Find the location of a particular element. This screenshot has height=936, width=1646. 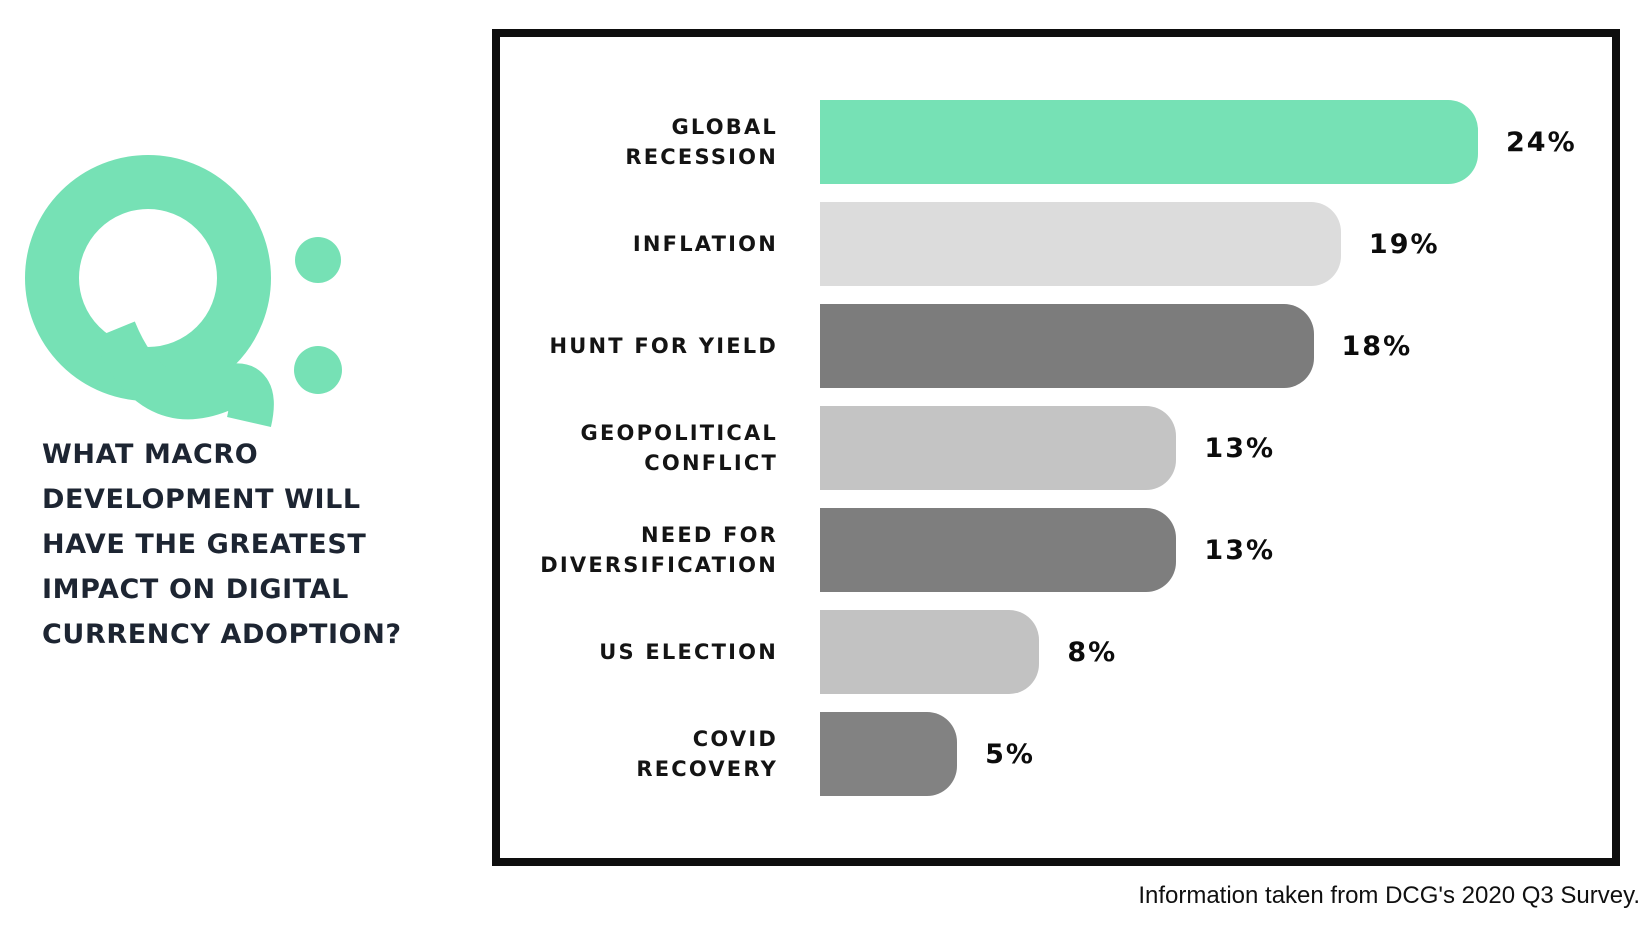

chart-row: HUNT FOR YIELD 18% is located at coordinates (1056, 346).